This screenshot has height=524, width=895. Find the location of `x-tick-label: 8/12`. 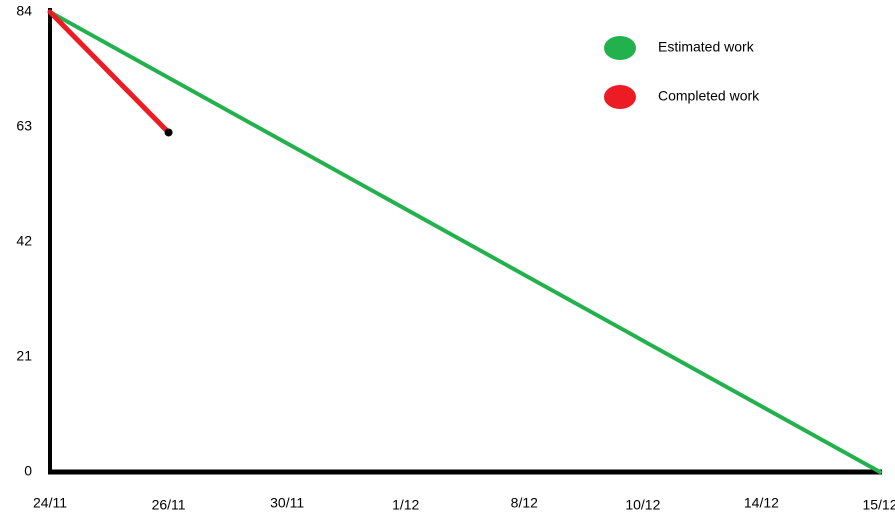

x-tick-label: 8/12 is located at coordinates (524, 503).